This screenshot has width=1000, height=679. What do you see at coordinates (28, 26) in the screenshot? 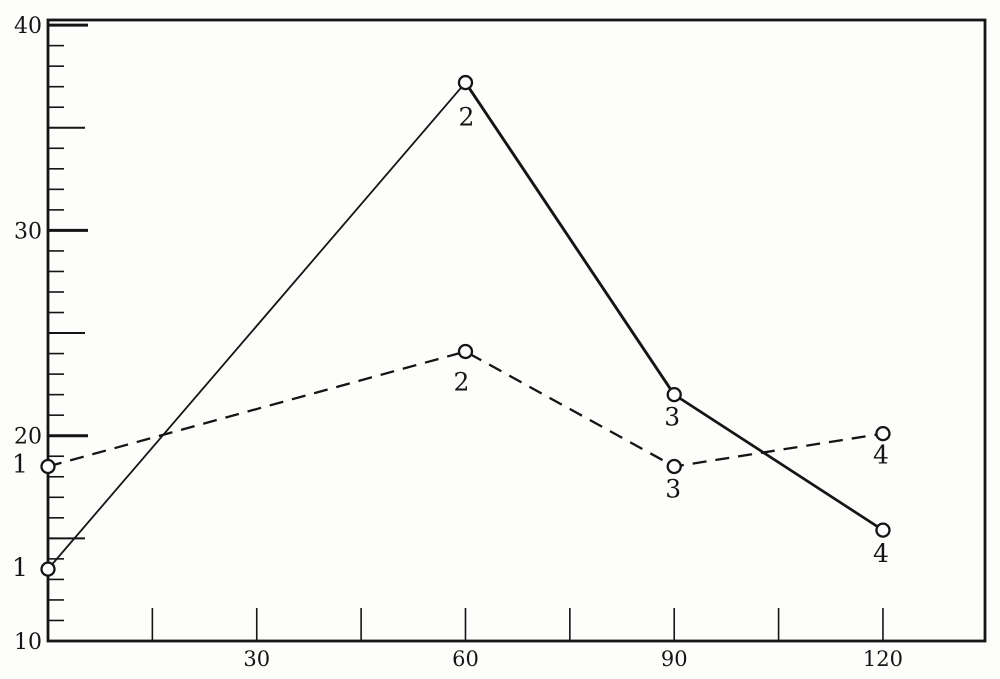
I see `y-axis-tick-label: 40` at bounding box center [28, 26].